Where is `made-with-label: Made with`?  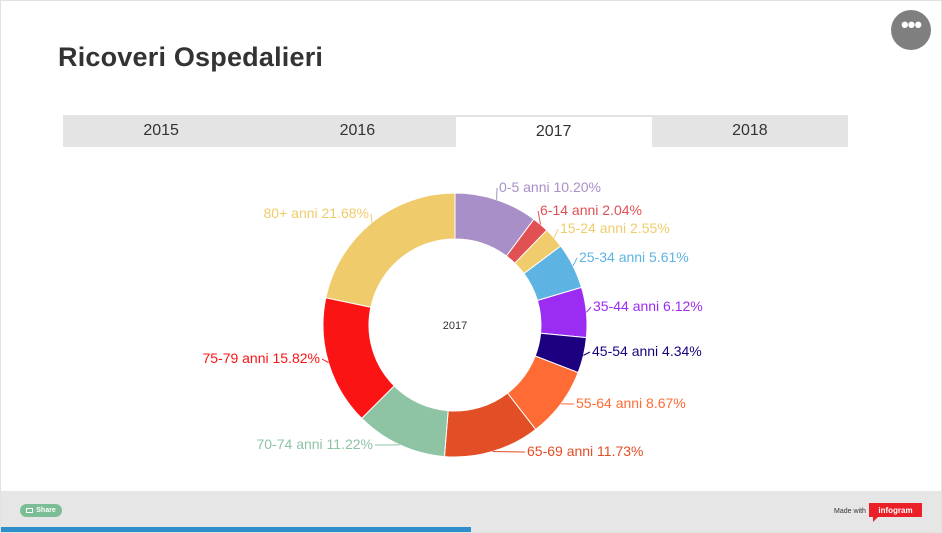
made-with-label: Made with is located at coordinates (850, 511).